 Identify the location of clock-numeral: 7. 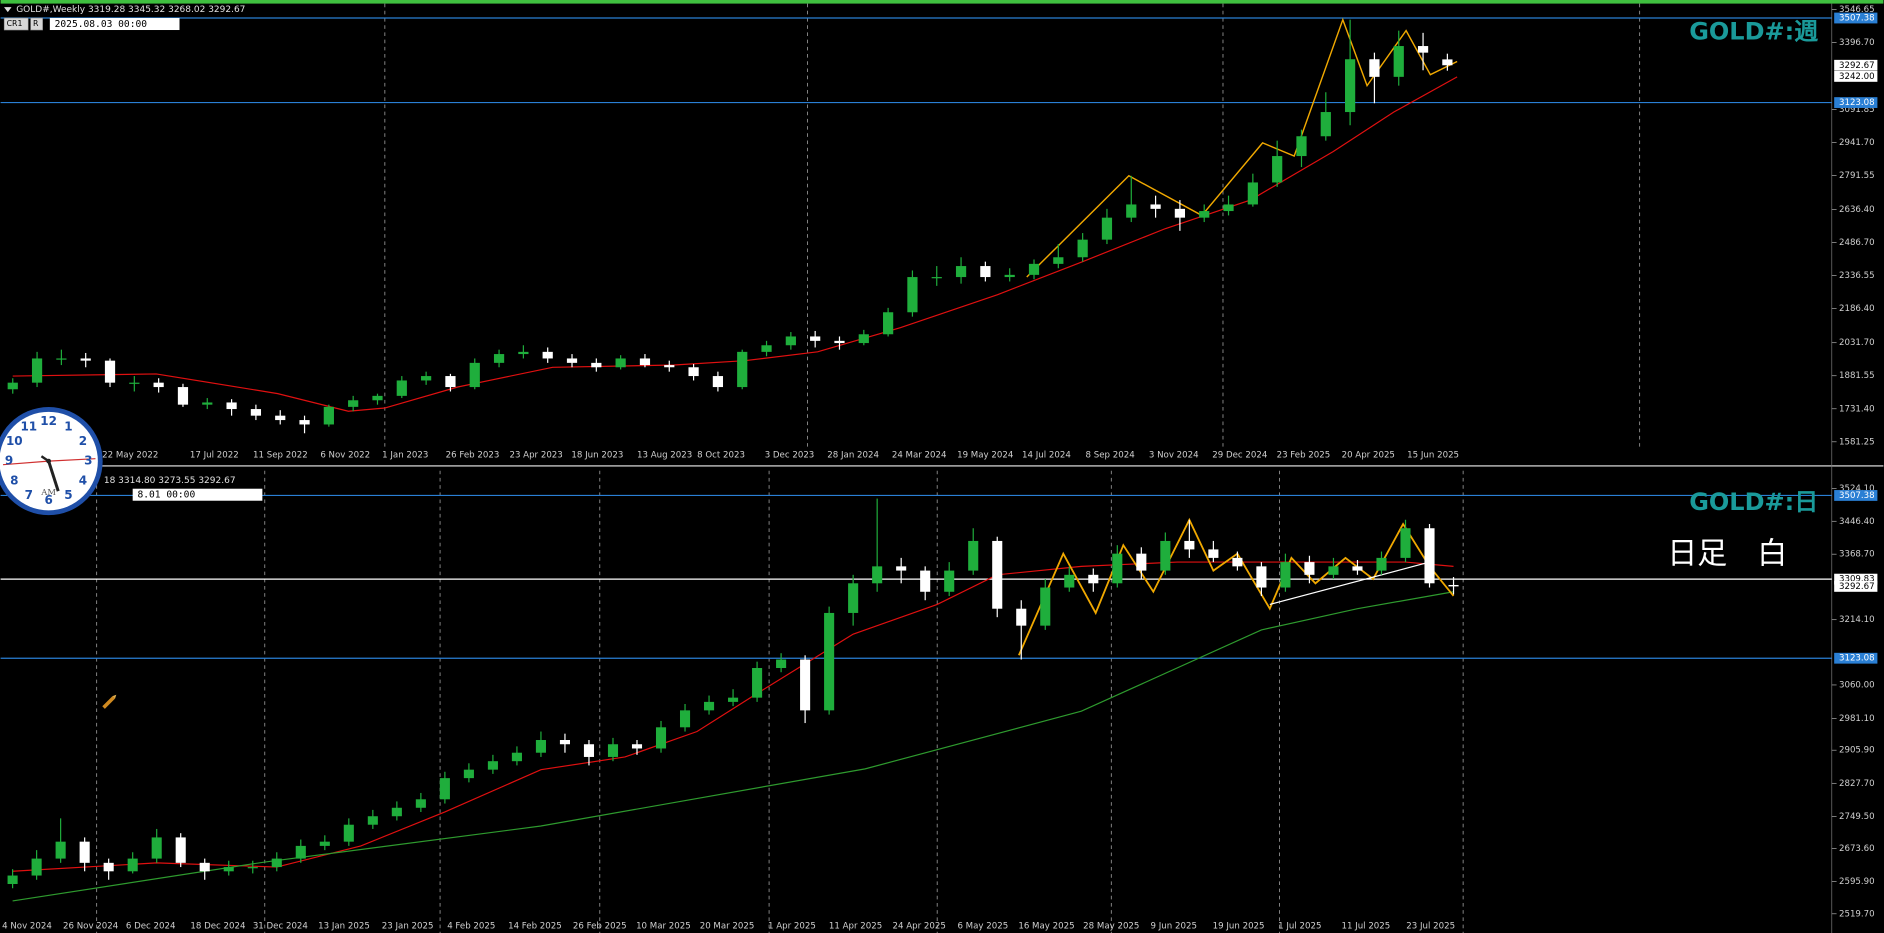
(29, 495).